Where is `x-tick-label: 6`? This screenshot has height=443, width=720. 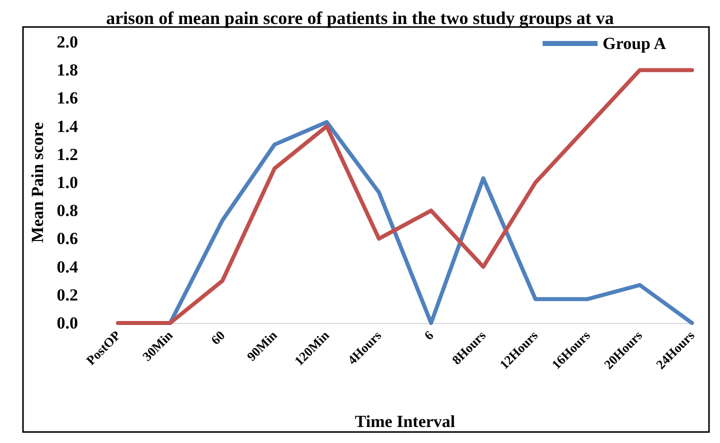
x-tick-label: 6 is located at coordinates (429, 335).